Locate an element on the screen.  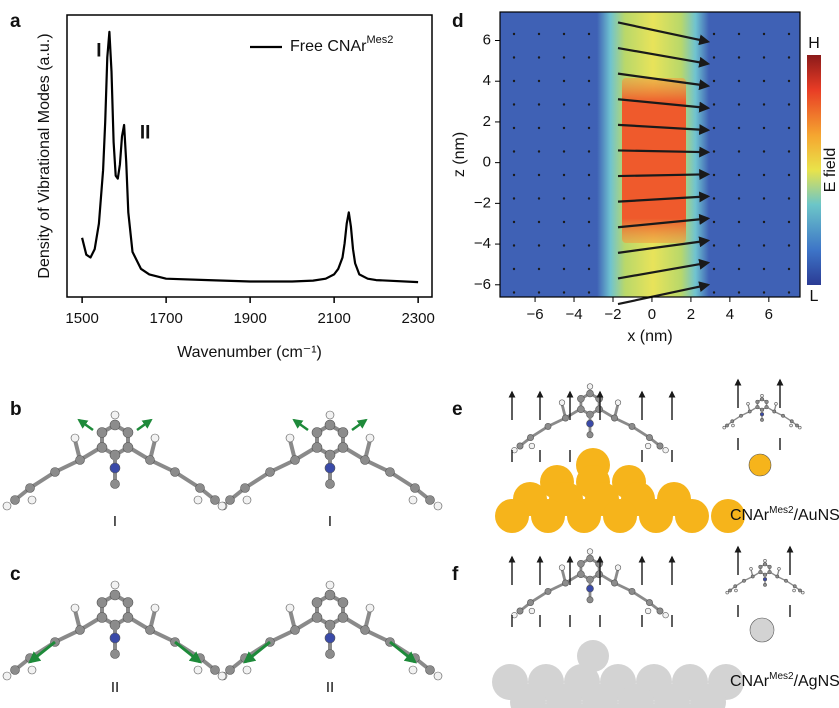
y-tick-label: −6 is located at coordinates (482, 284).